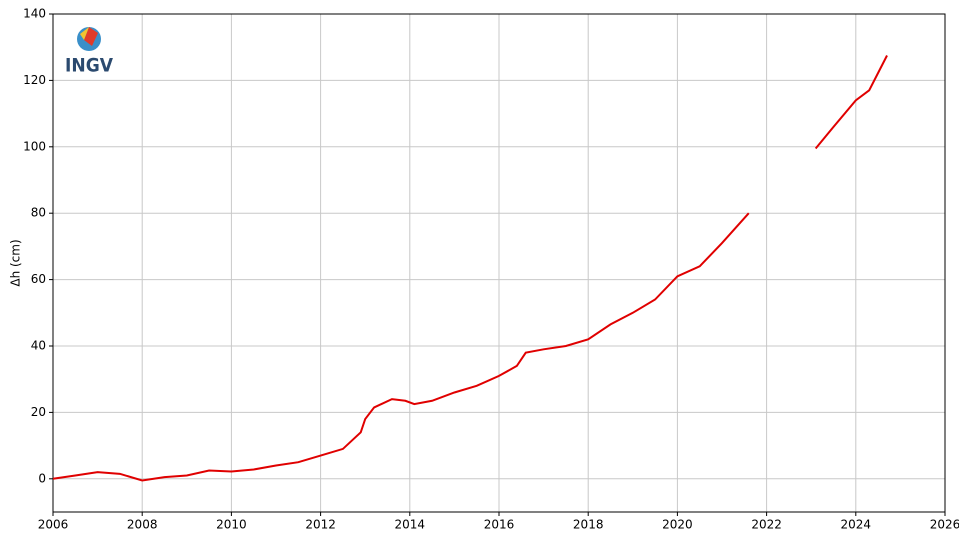 The height and width of the screenshot is (534, 959). What do you see at coordinates (16, 262) in the screenshot?
I see `y-axis-label: Δh (cm)` at bounding box center [16, 262].